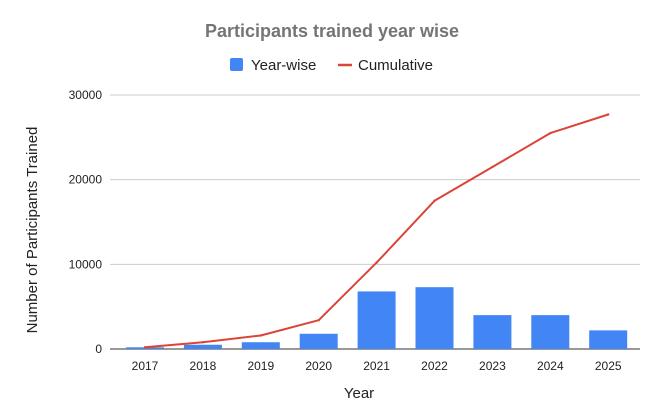 The width and height of the screenshot is (665, 418). I want to click on chart-title: Participants trained year wise, so click(332, 31).